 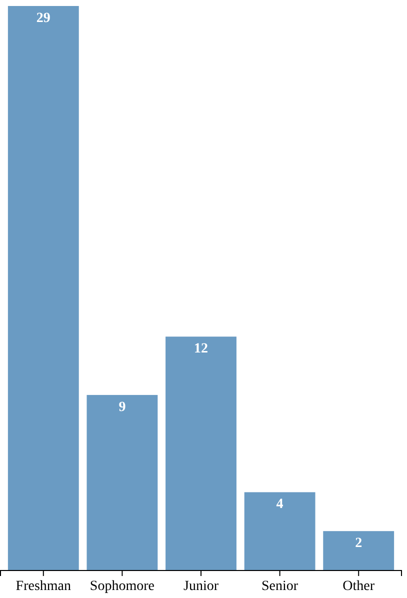 I want to click on x-tick-label: Other, so click(x=358, y=586).